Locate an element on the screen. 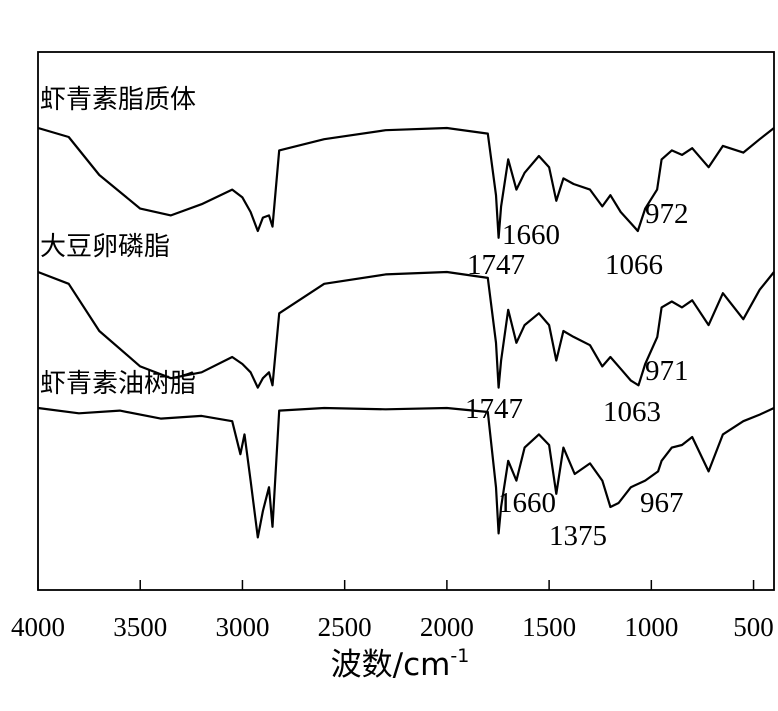  x-tick-label: 1000 is located at coordinates (651, 627).